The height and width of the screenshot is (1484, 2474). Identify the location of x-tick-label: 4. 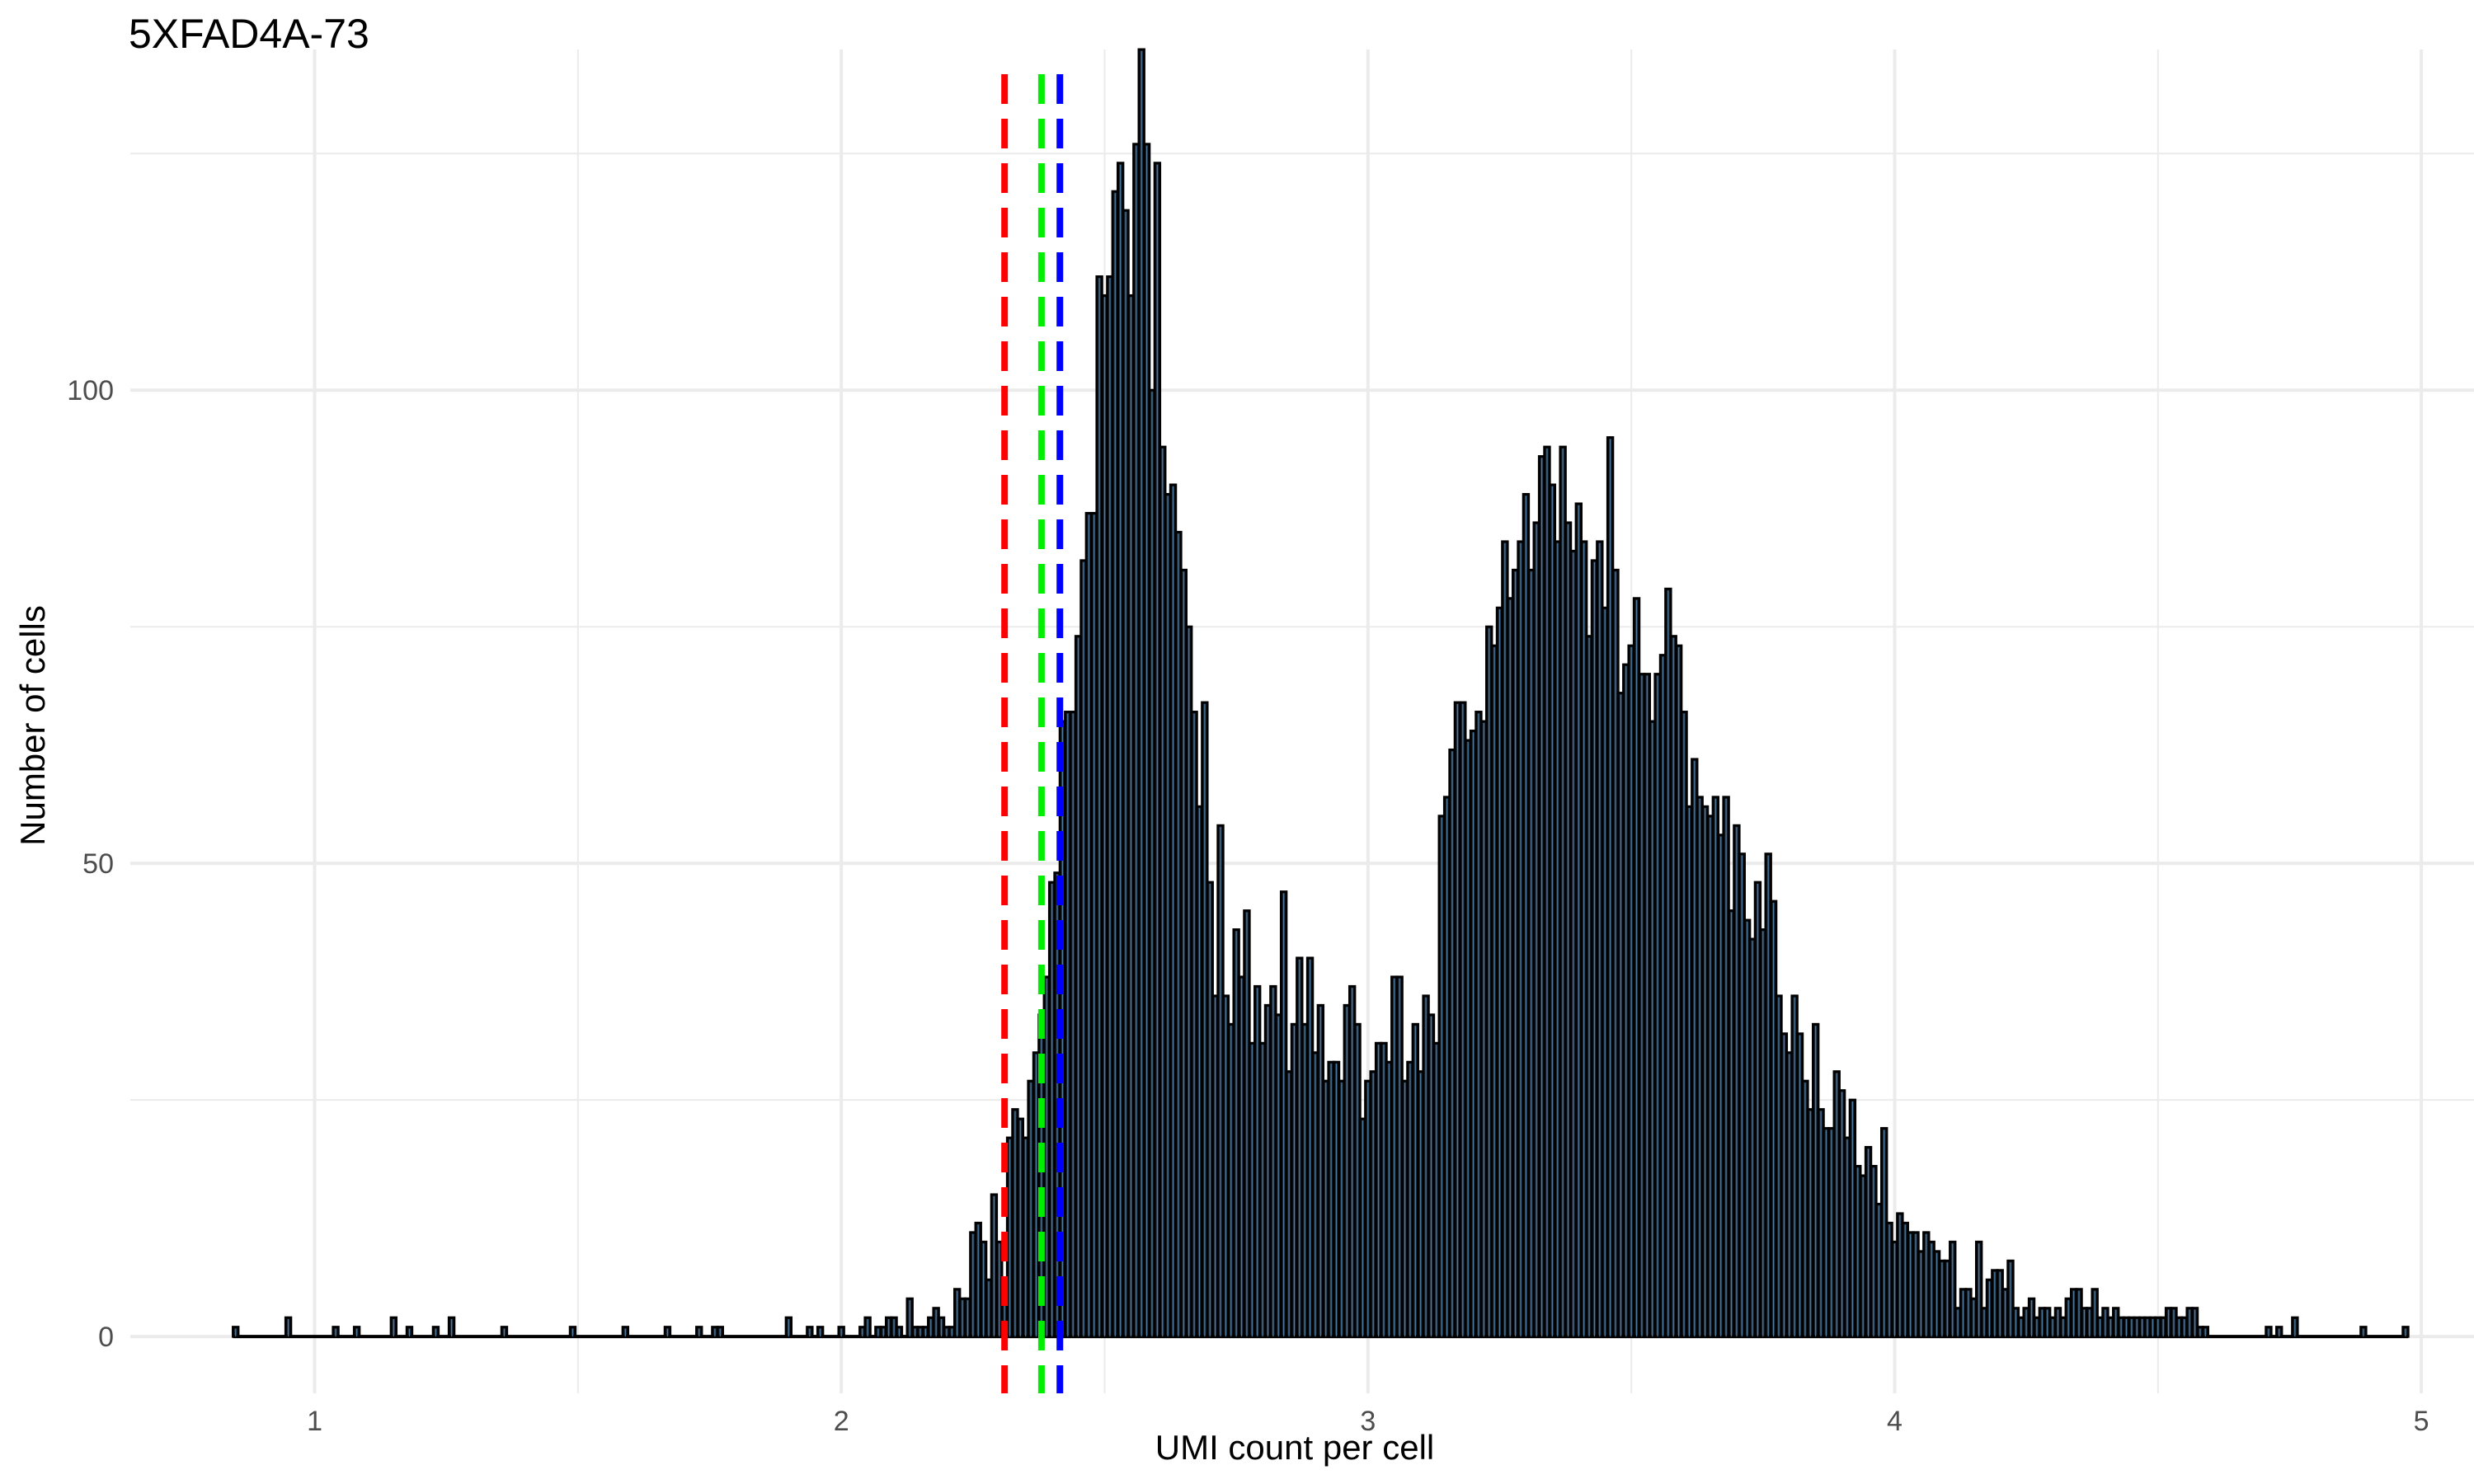
(1895, 1421).